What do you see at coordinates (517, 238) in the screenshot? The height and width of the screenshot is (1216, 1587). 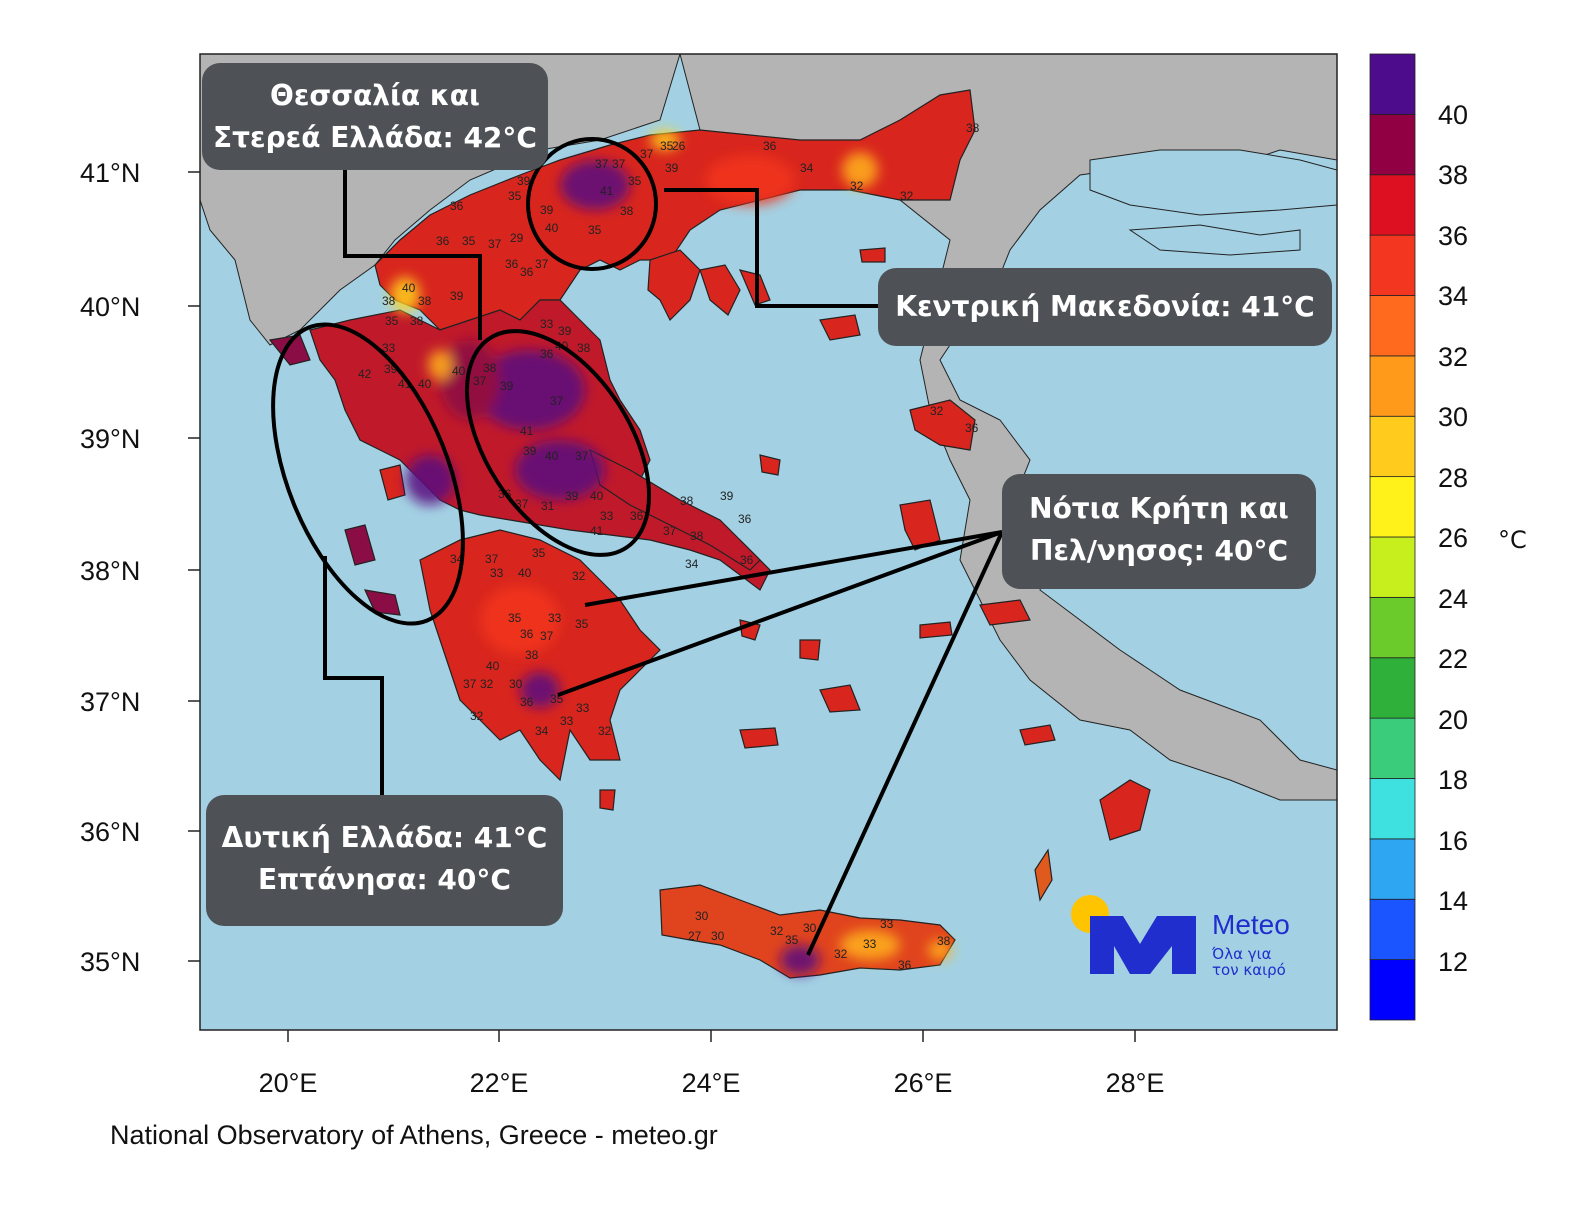 I see `temperature-value: 29` at bounding box center [517, 238].